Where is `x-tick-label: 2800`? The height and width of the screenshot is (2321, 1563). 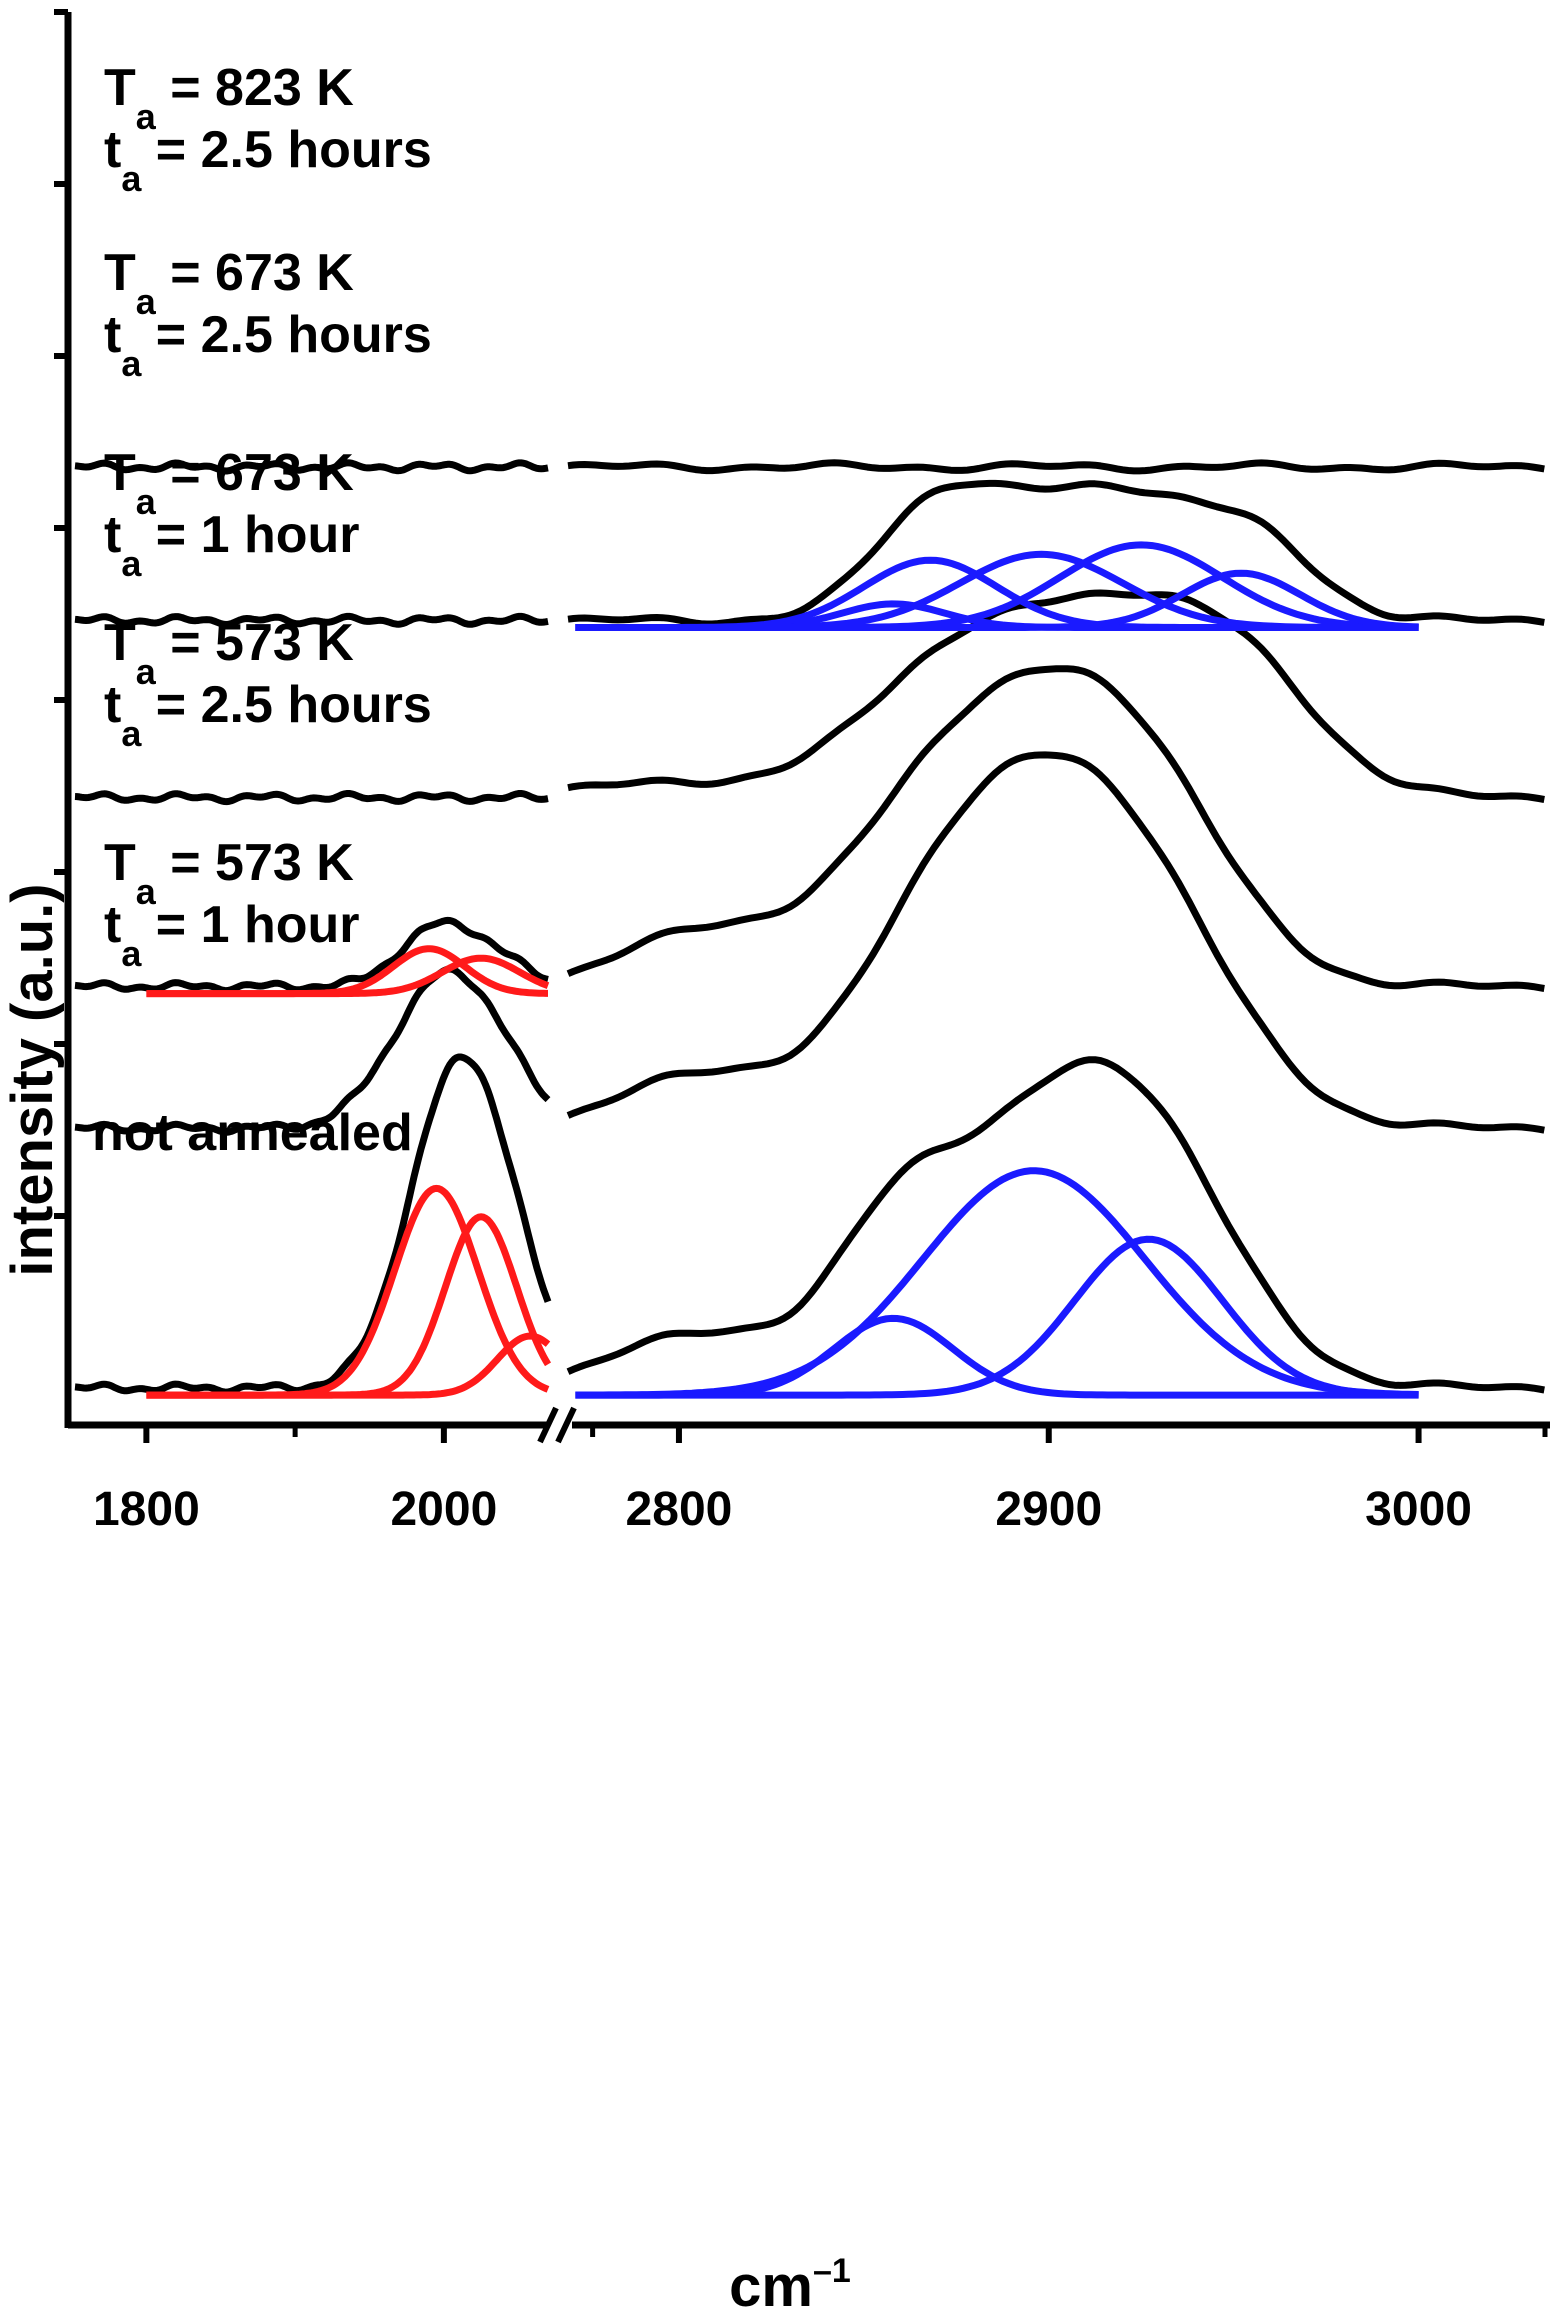 x-tick-label: 2800 is located at coordinates (679, 1509).